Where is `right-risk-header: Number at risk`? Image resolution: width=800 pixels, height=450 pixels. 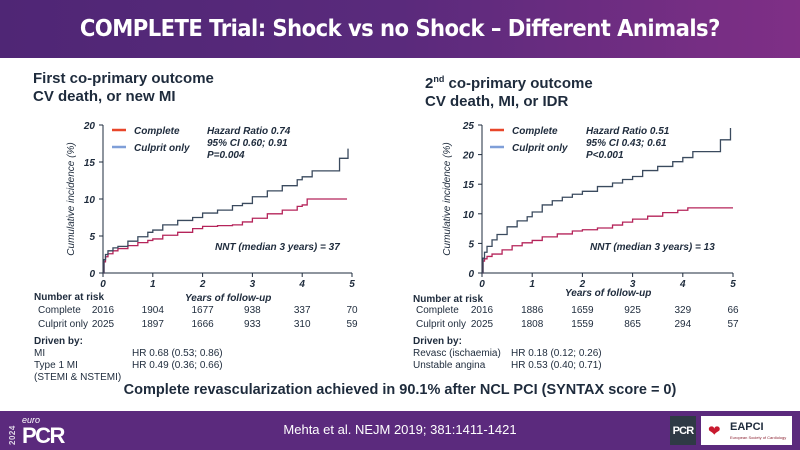 right-risk-header: Number at risk is located at coordinates (448, 299).